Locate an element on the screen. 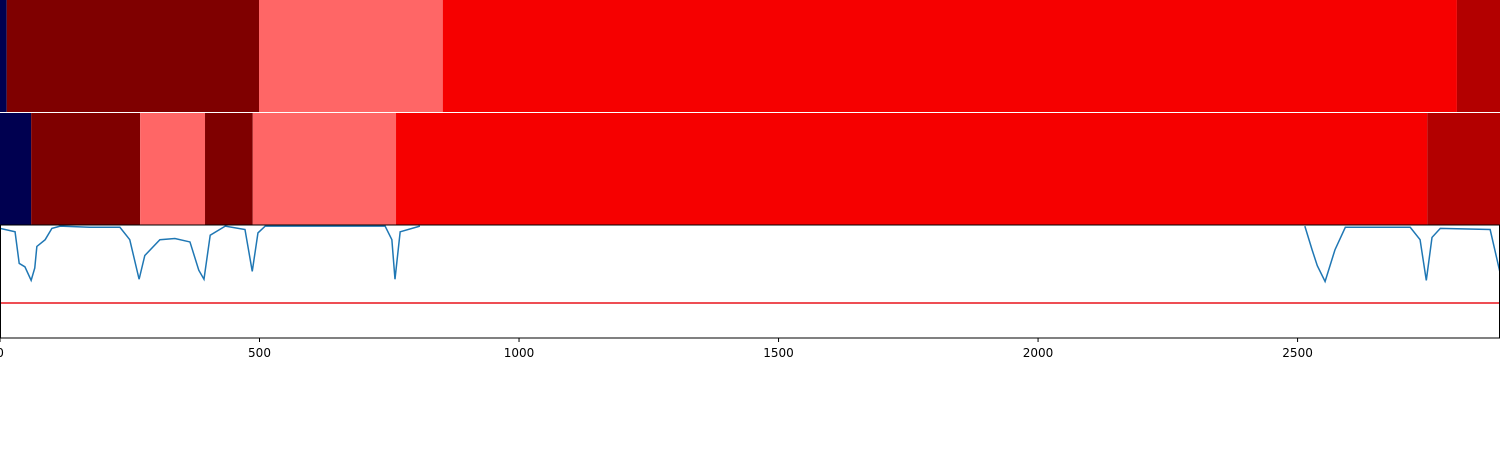  x-tick-label: 500 is located at coordinates (259, 353).